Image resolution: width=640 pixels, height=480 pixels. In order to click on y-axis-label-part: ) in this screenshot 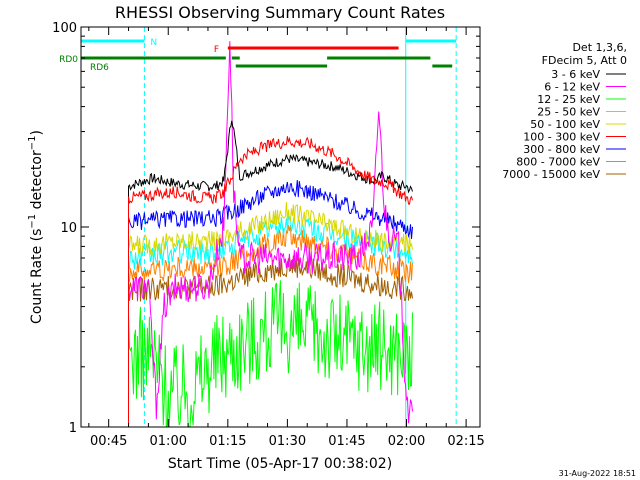, I will do `click(37, 132)`.